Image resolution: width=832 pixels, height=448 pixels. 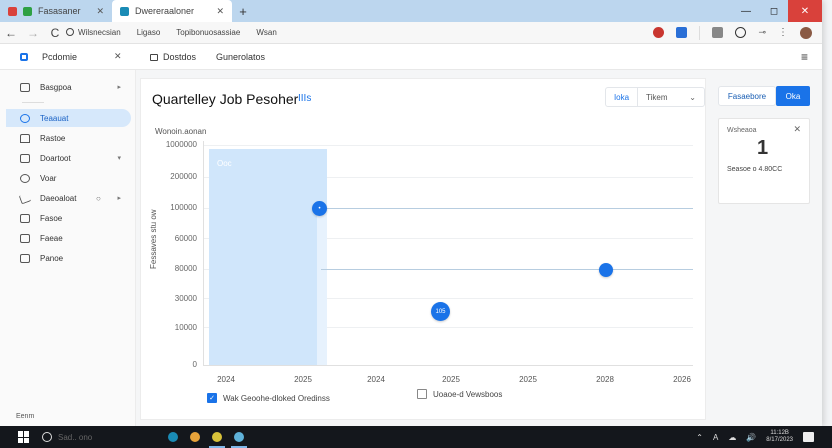 I want to click on y-axis-unit: Wonoin.aonan, so click(x=181, y=131).